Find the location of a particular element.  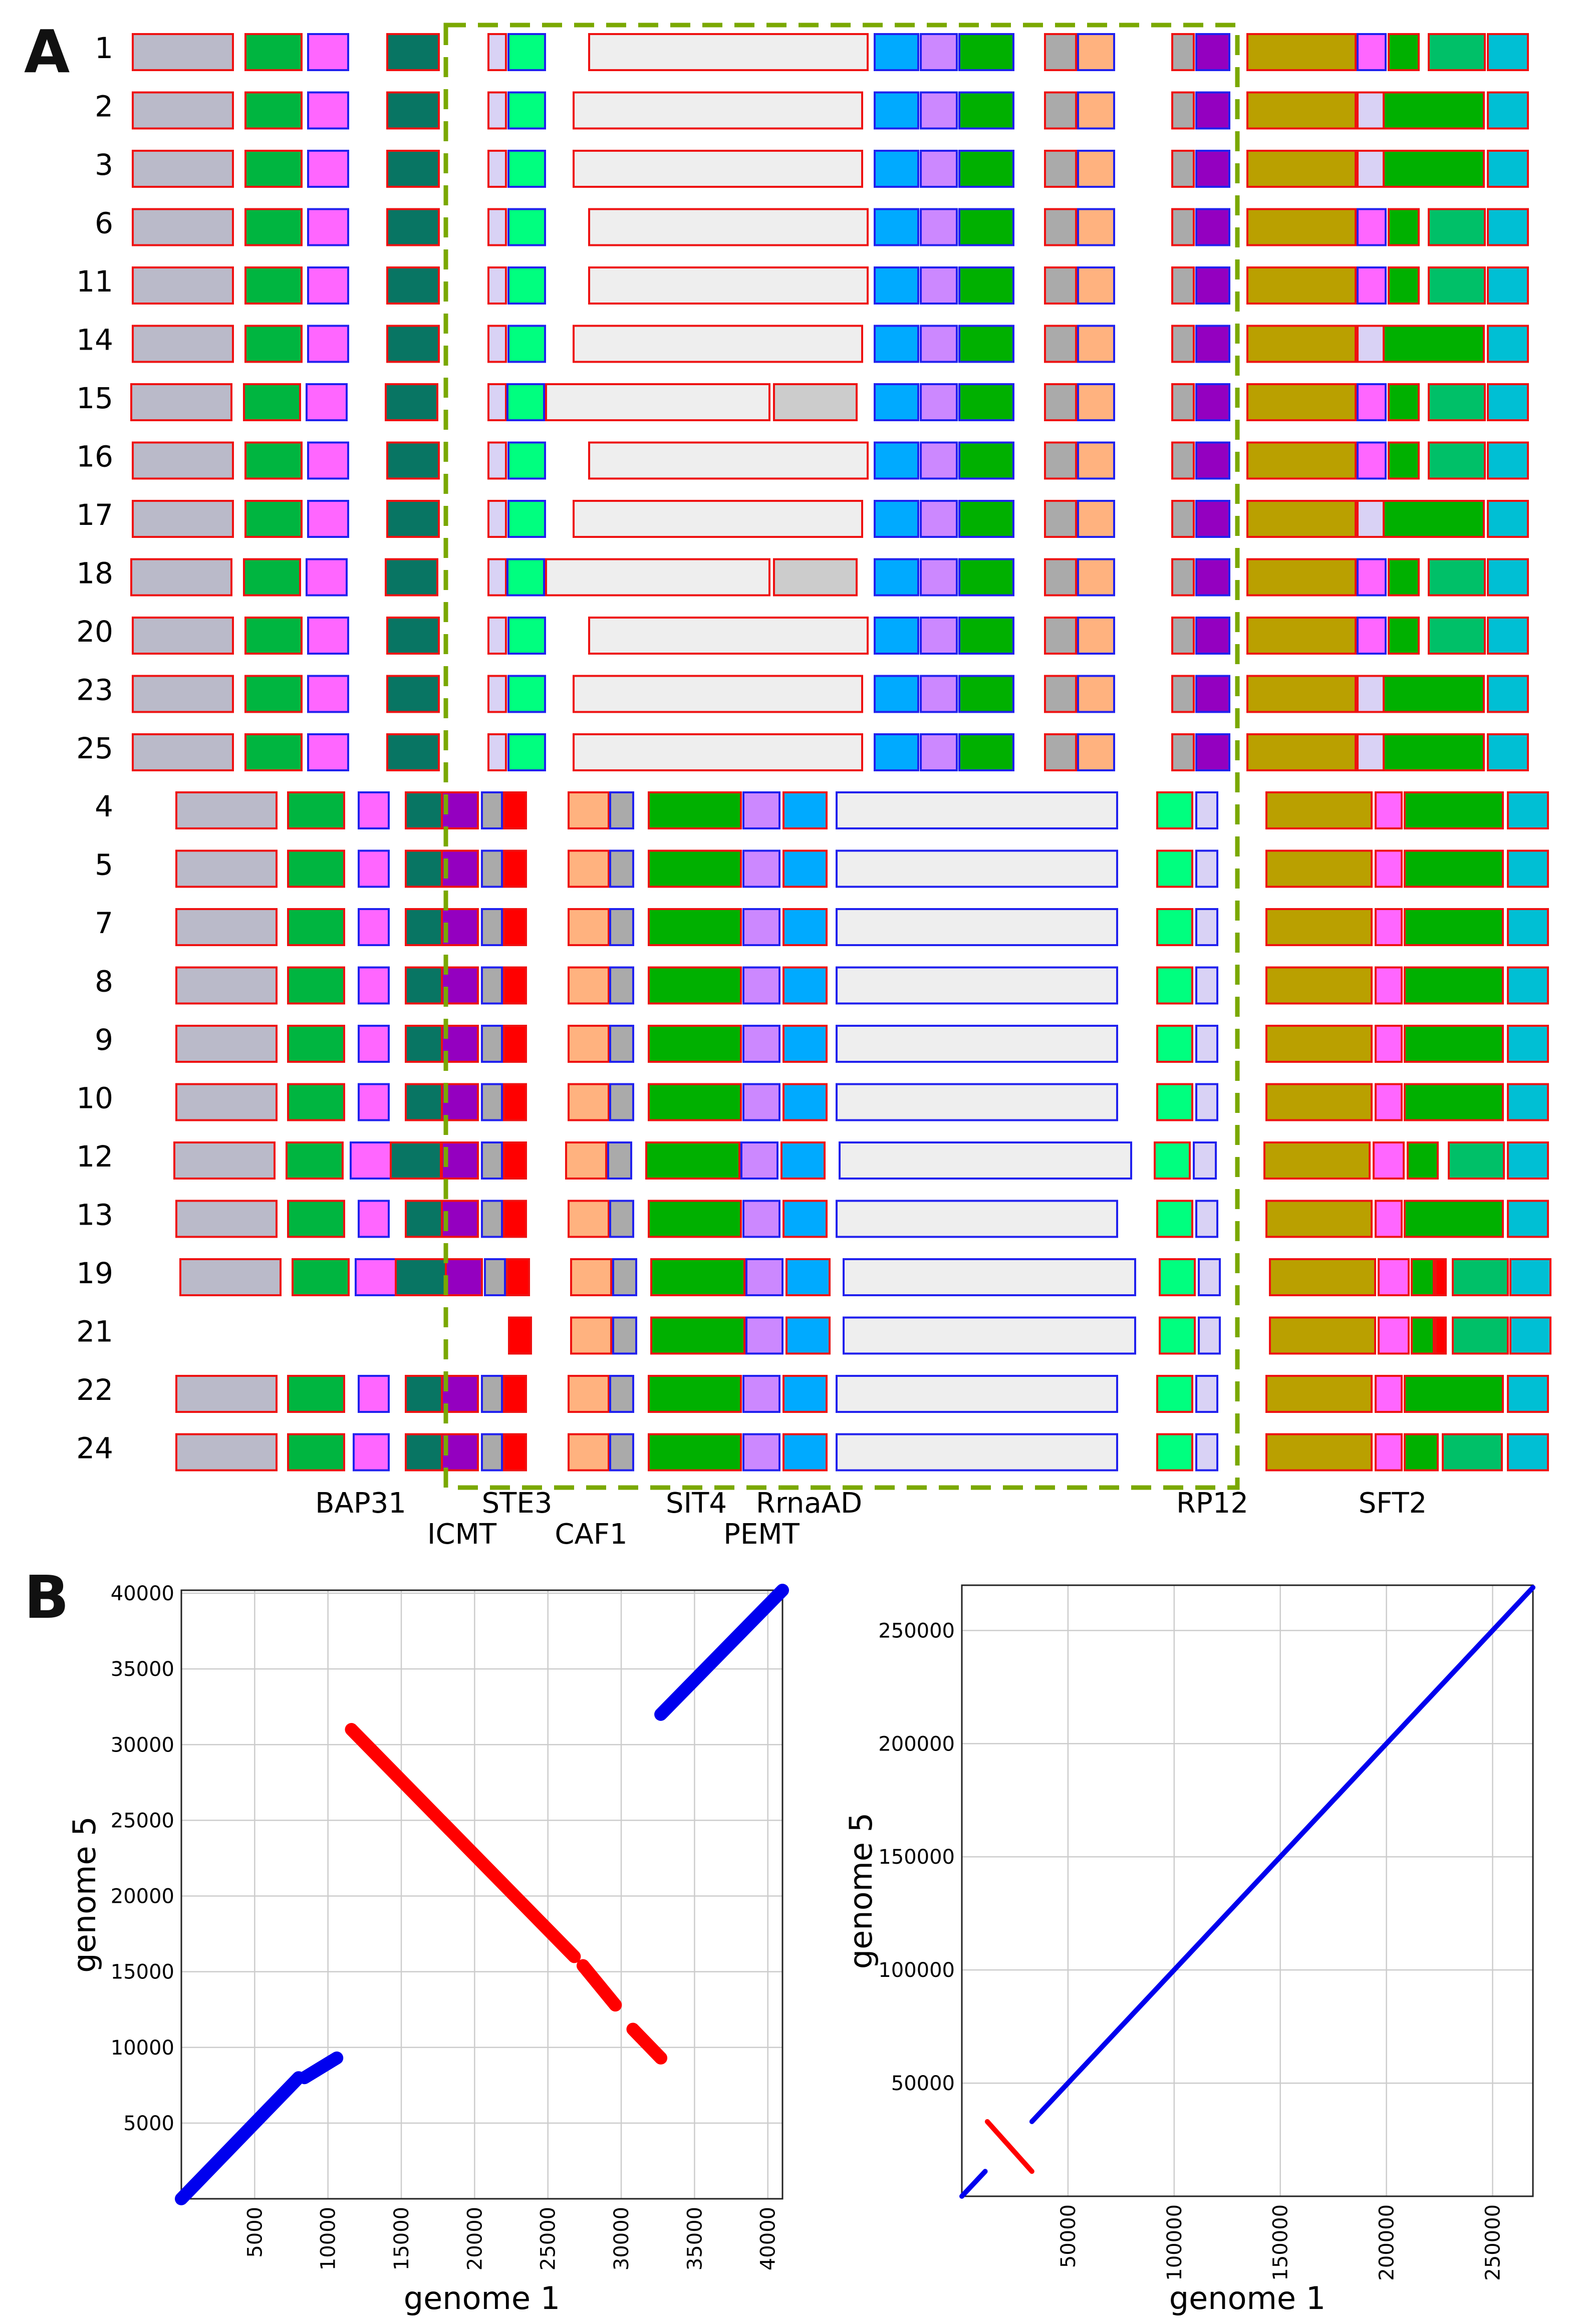

y-tick-label: 100000 is located at coordinates (916, 1970).